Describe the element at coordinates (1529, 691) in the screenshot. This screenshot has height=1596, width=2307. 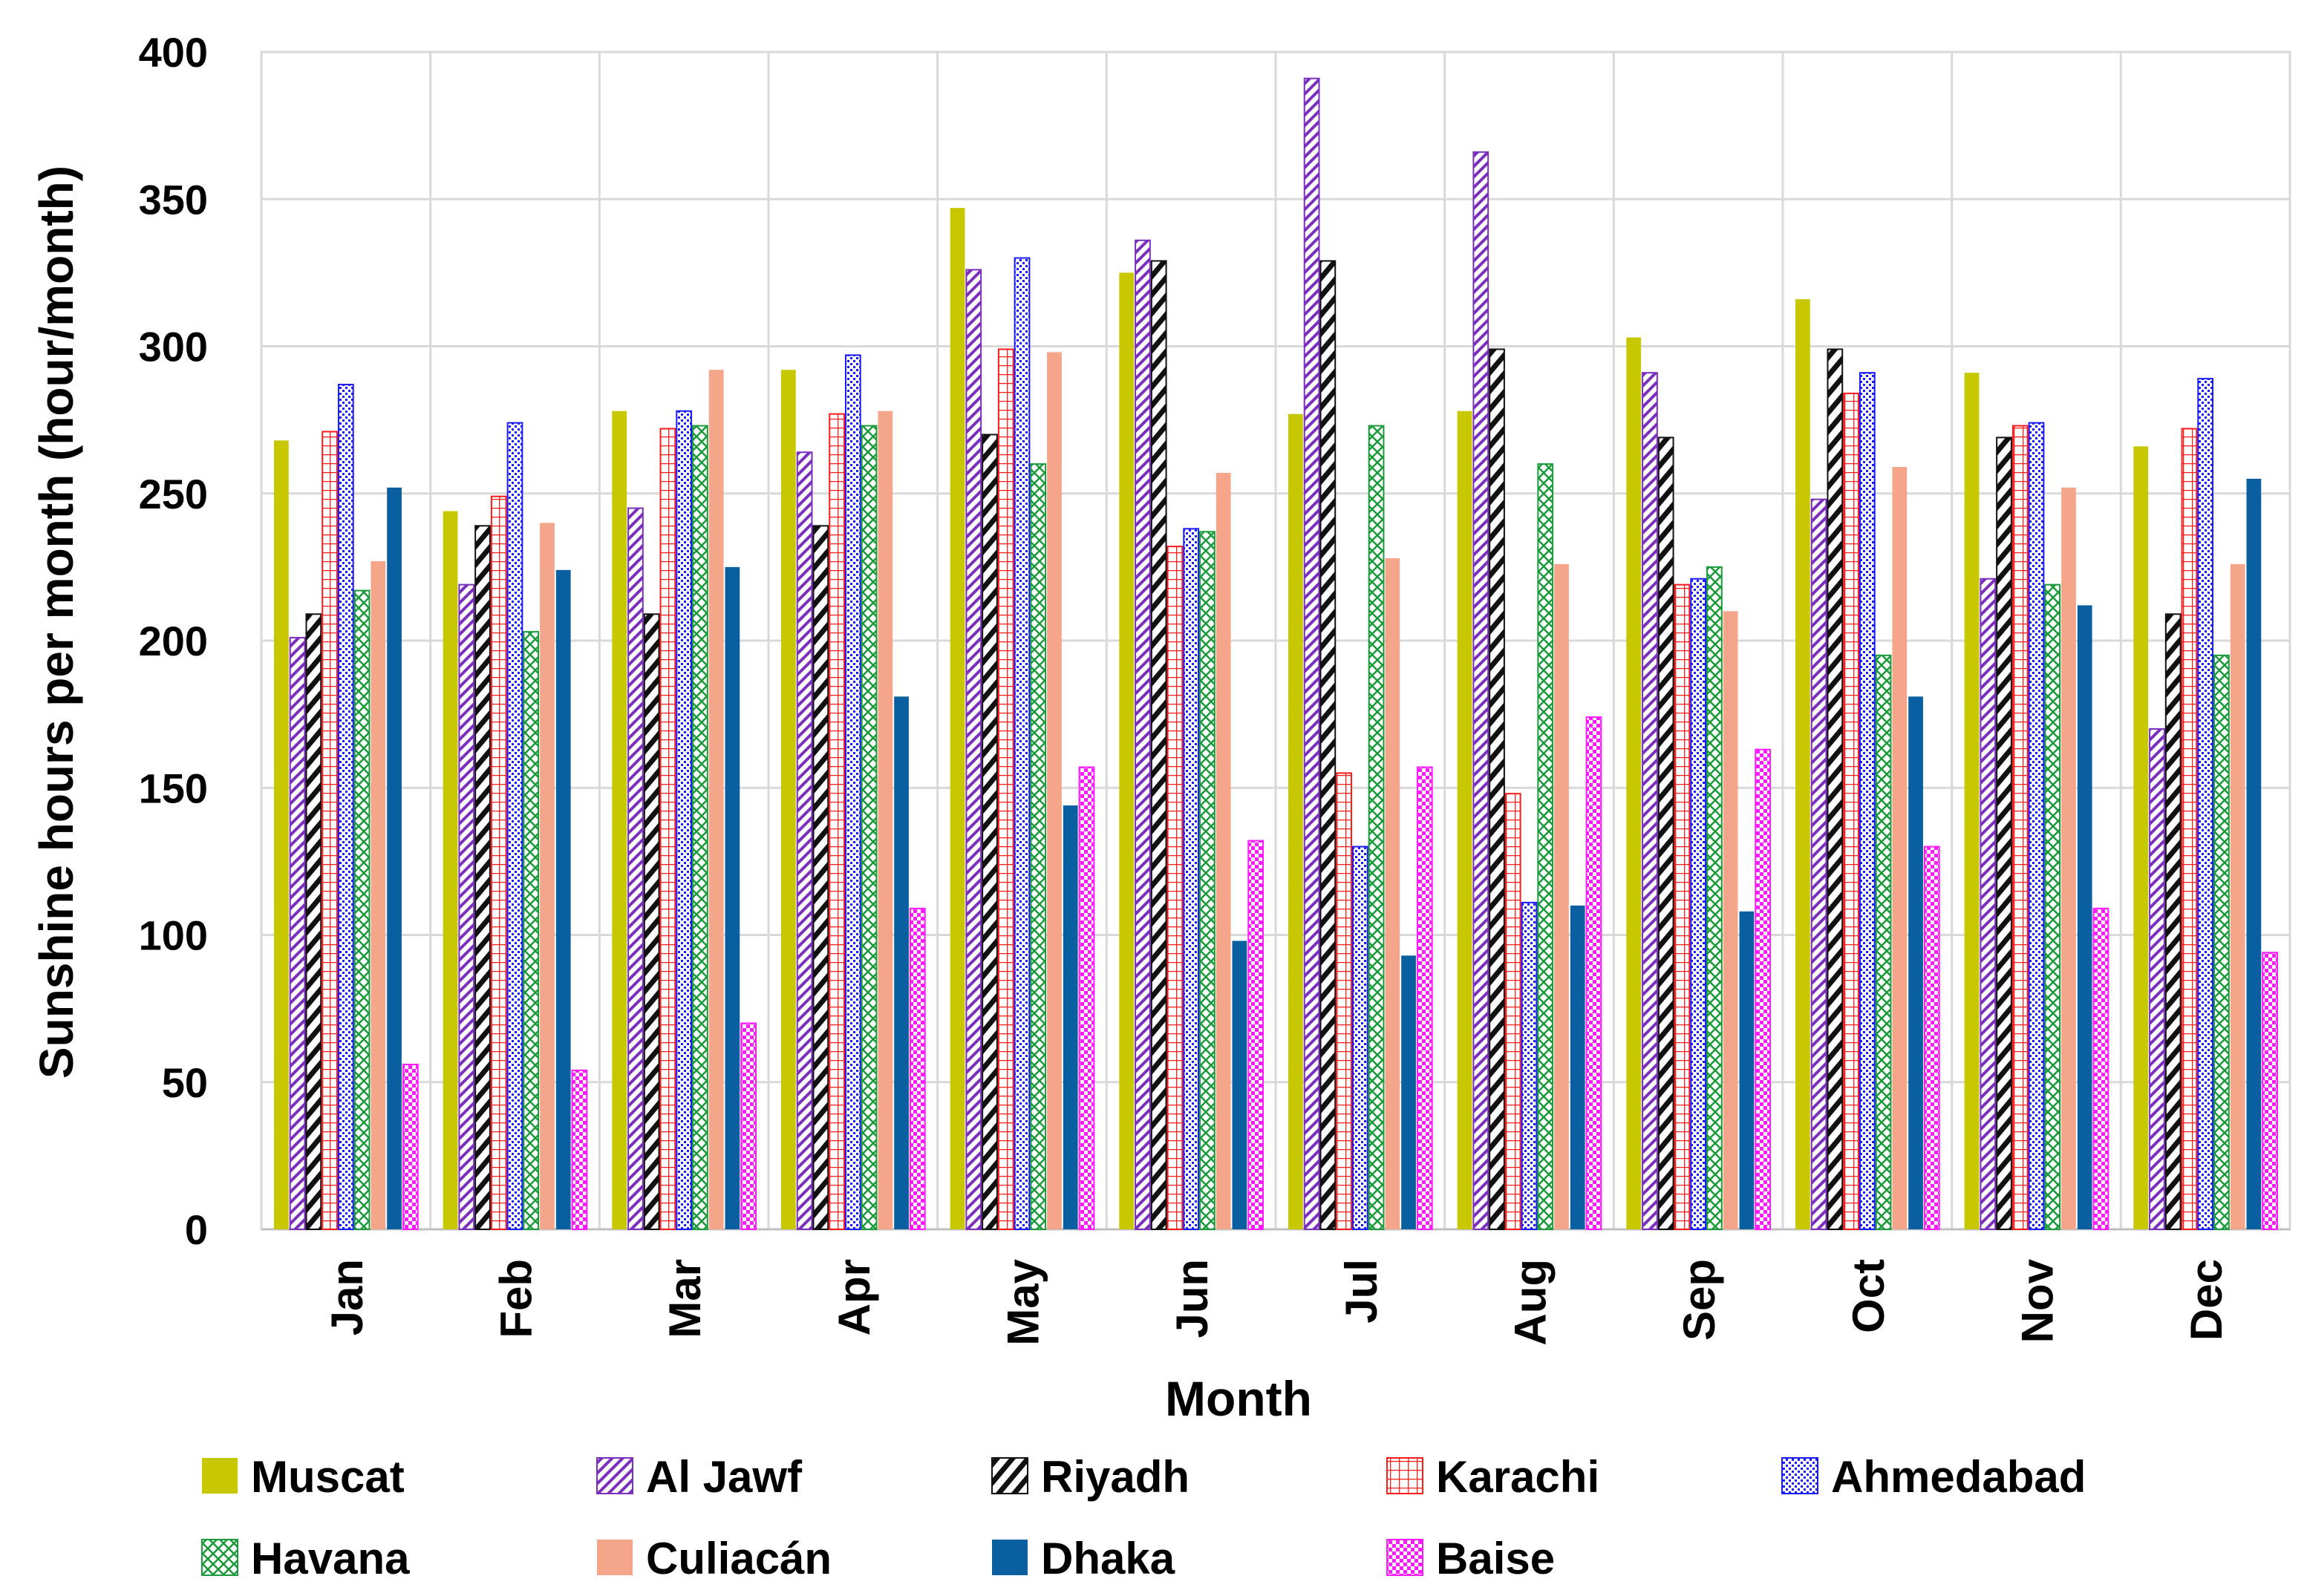
I see `bar-group-aug` at that location.